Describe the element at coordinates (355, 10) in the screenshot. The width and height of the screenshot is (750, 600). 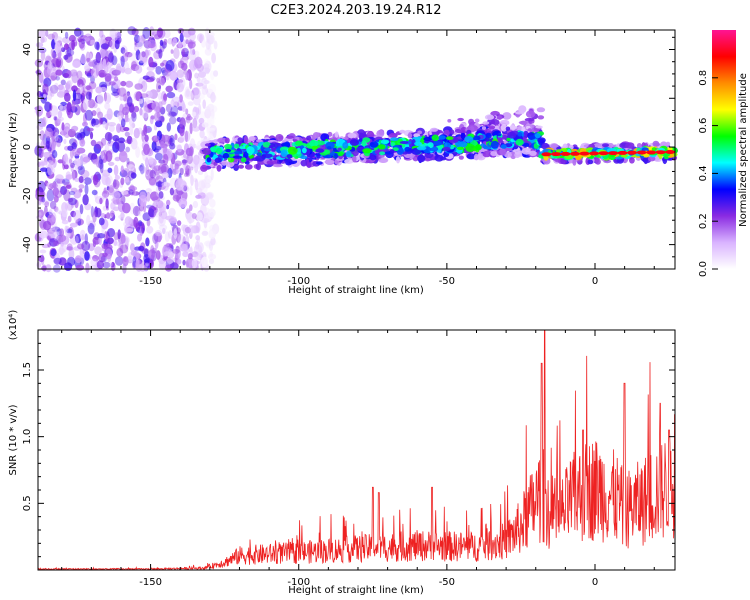
I see `figure-title: C2E3.2024.203.19.24.R12` at that location.